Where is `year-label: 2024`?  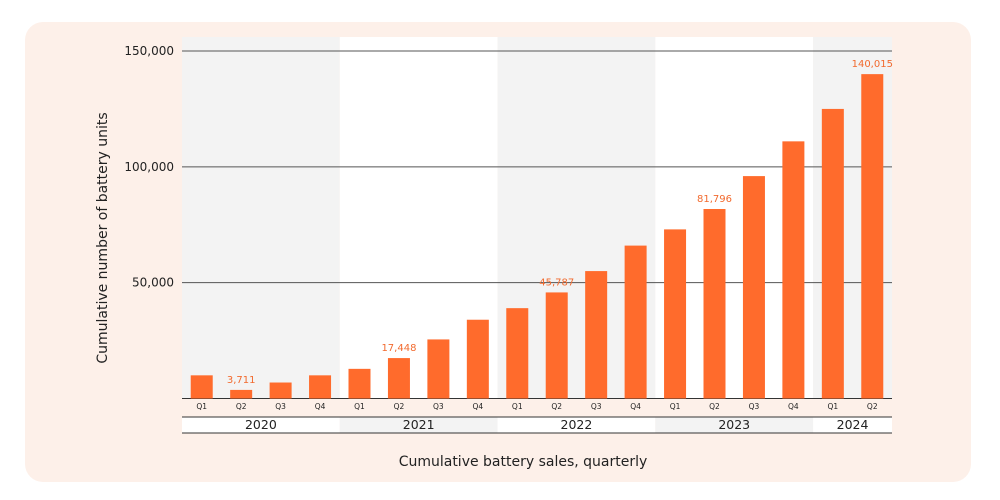
year-label: 2024 is located at coordinates (853, 424).